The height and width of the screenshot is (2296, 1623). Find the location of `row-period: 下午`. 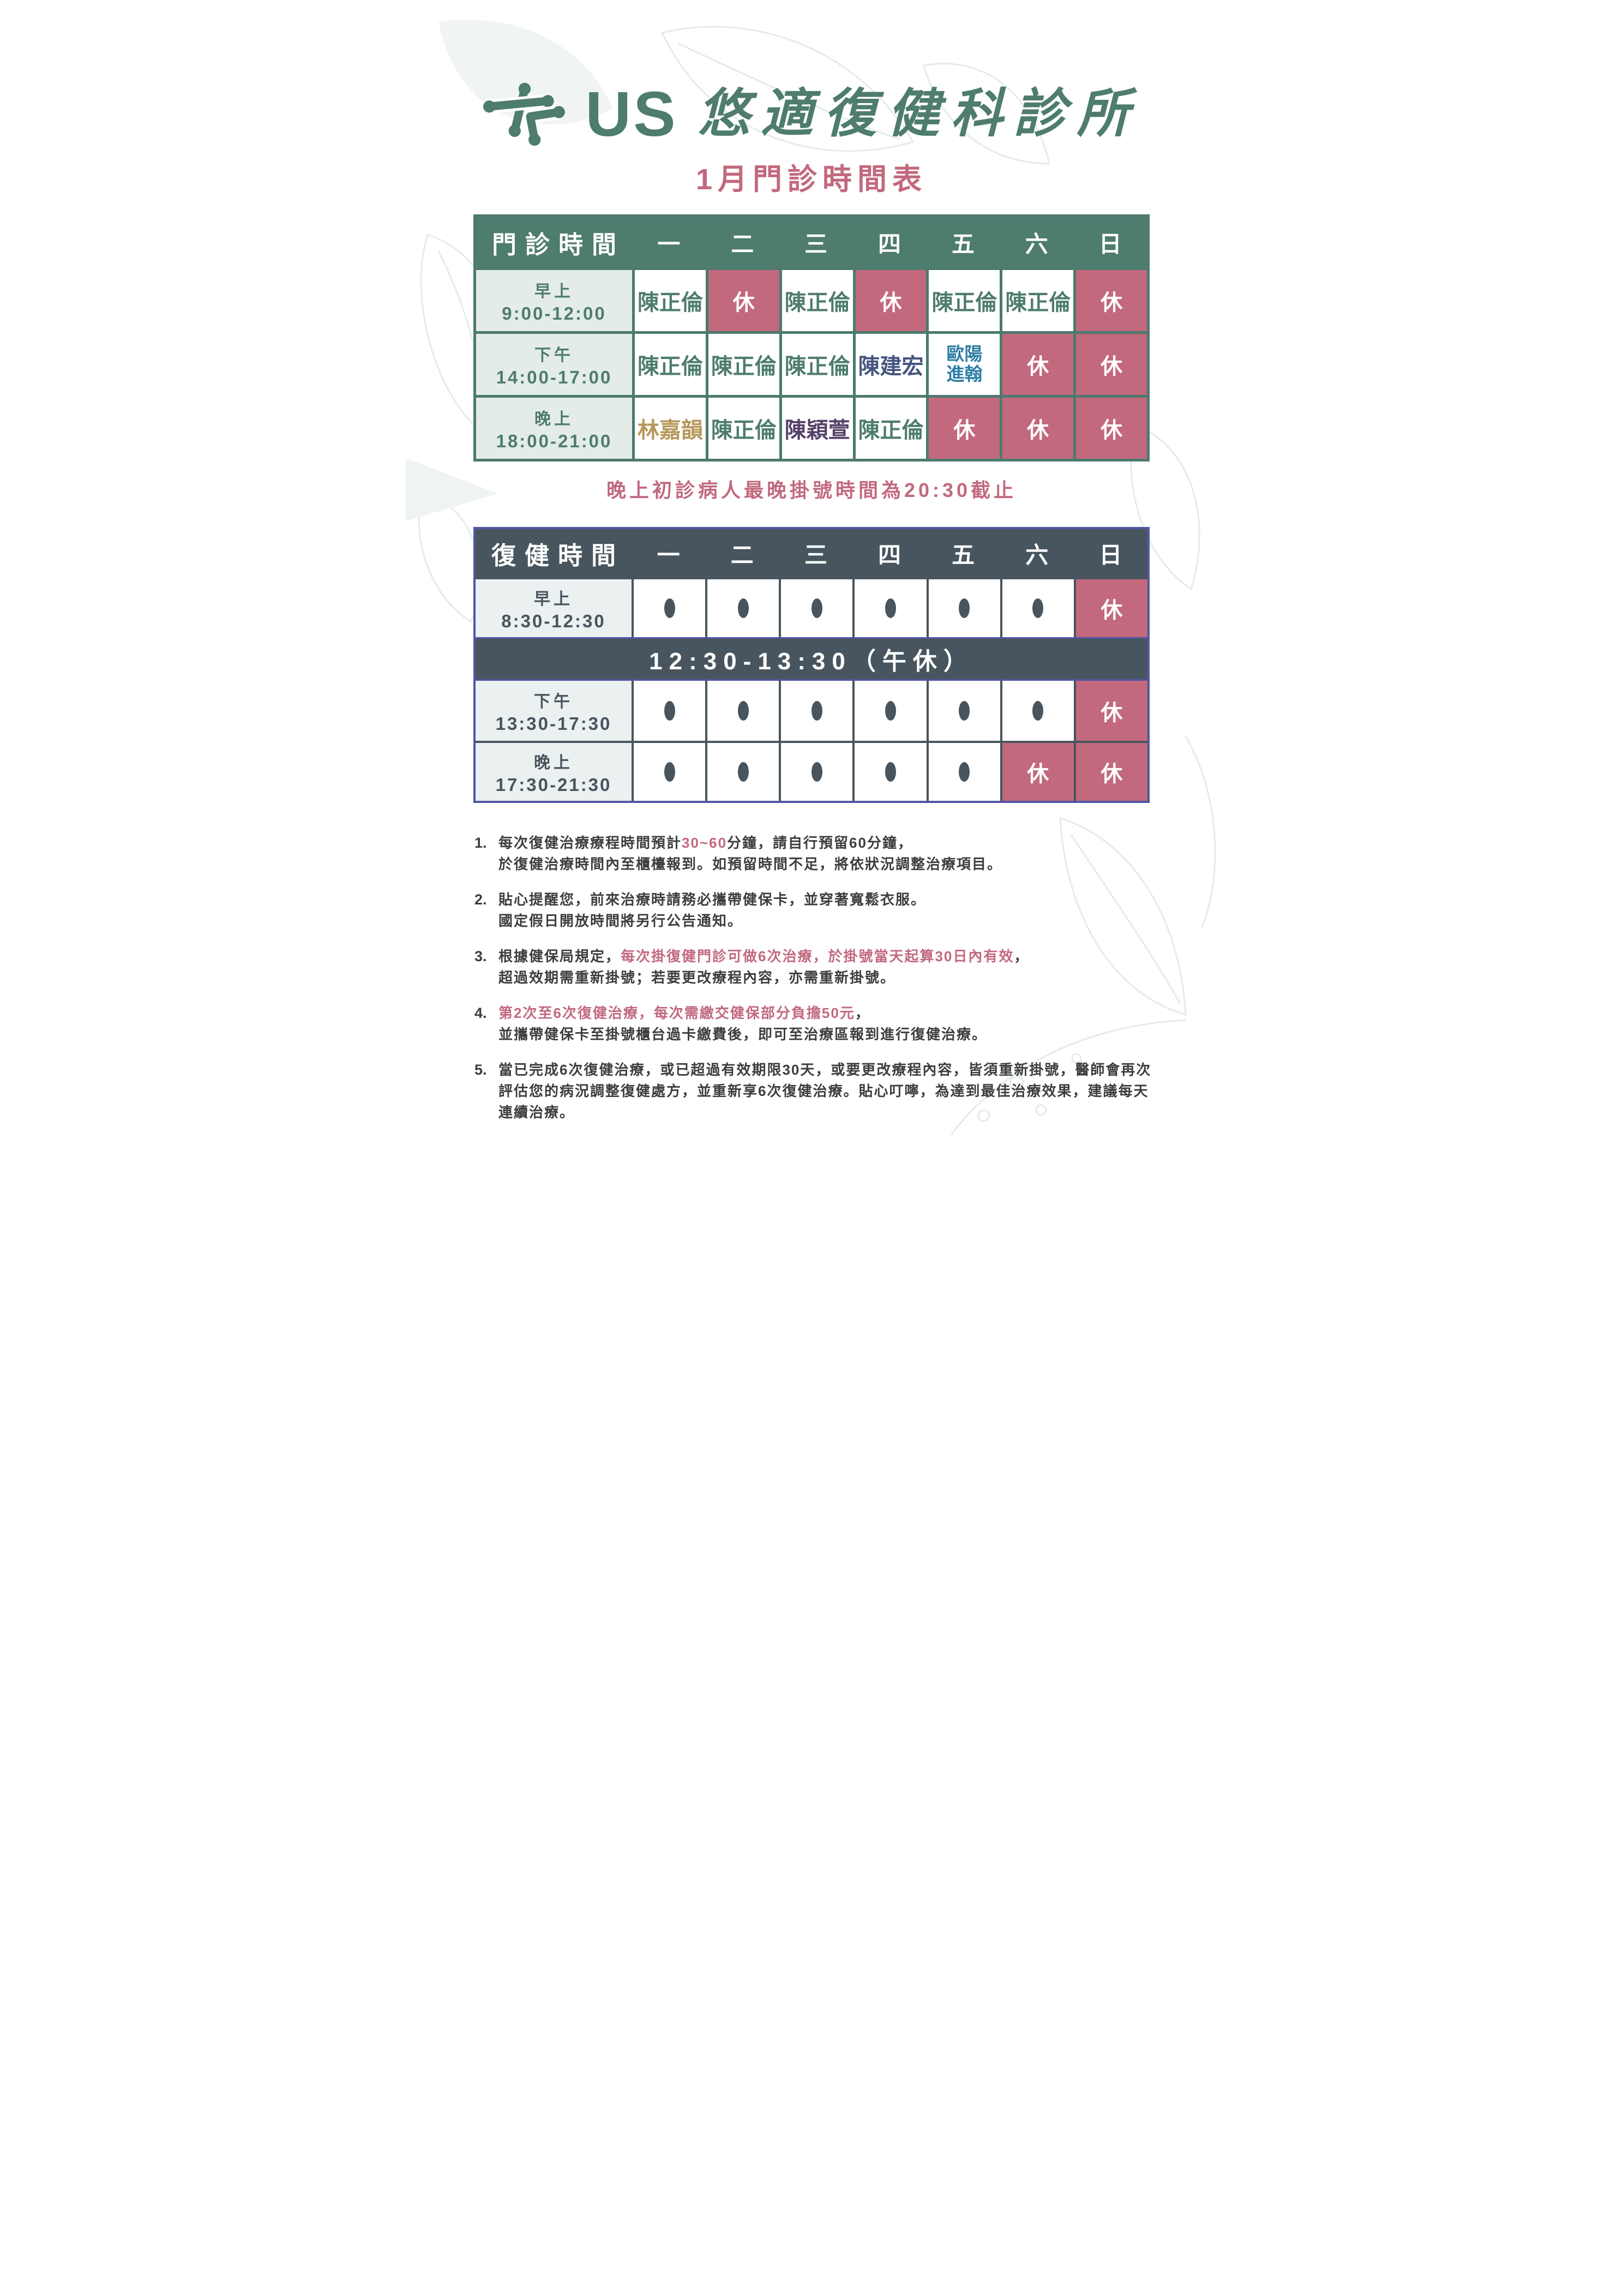

row-period: 下午 is located at coordinates (554, 355).